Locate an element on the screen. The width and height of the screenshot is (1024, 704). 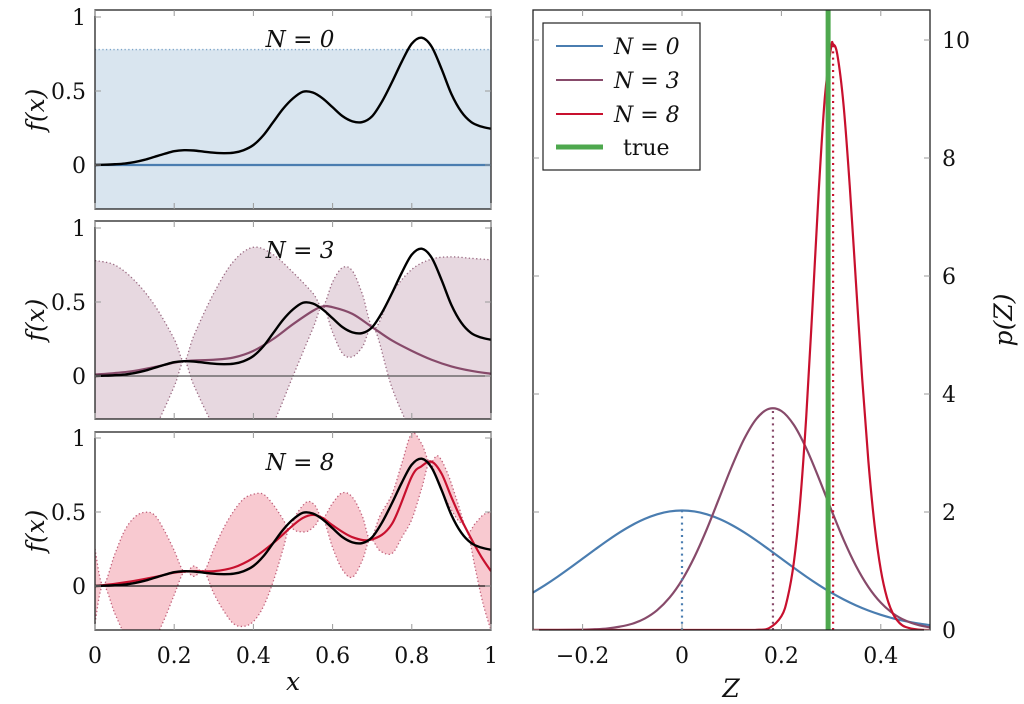
panel-n0: 00.51 is located at coordinates (271, 108).